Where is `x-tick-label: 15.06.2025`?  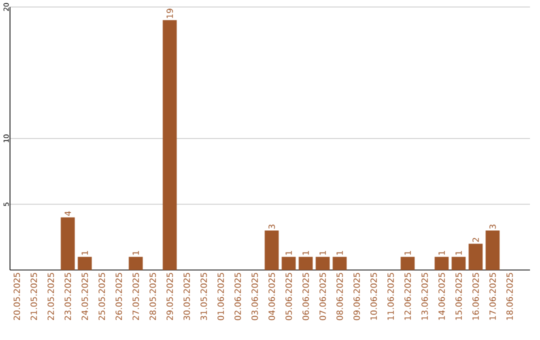 x-tick-label: 15.06.2025 is located at coordinates (458, 296).